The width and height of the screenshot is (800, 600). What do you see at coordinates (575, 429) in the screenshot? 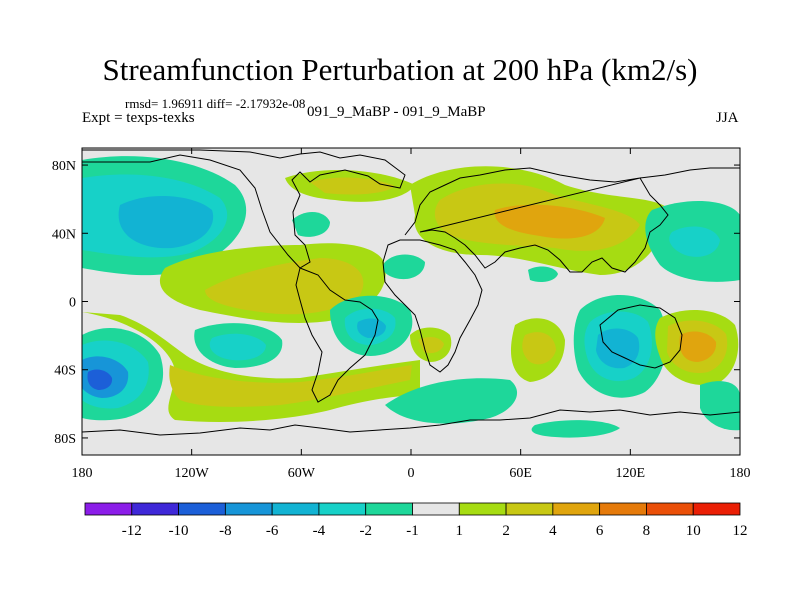
I see `south-ocean-green` at bounding box center [575, 429].